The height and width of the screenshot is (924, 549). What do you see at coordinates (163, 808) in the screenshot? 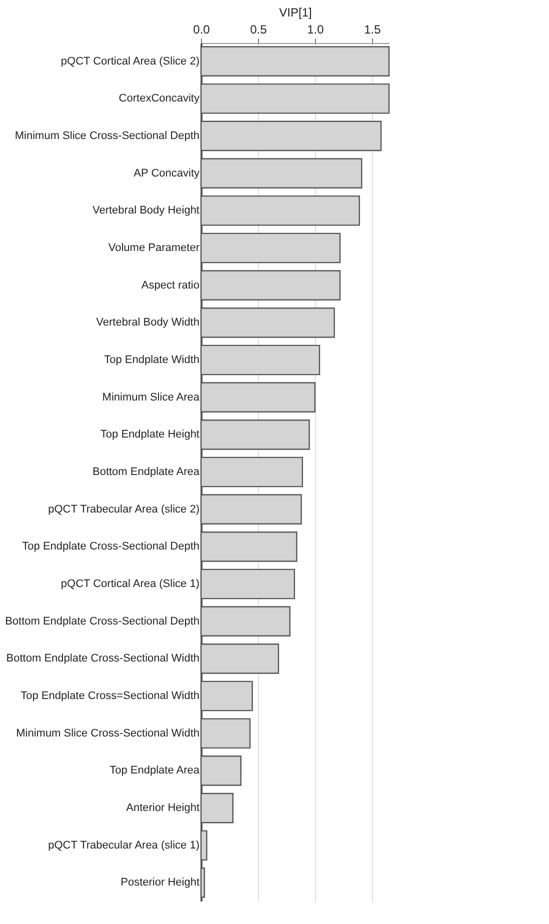
I see `y-tick-label: Anterior Height` at bounding box center [163, 808].